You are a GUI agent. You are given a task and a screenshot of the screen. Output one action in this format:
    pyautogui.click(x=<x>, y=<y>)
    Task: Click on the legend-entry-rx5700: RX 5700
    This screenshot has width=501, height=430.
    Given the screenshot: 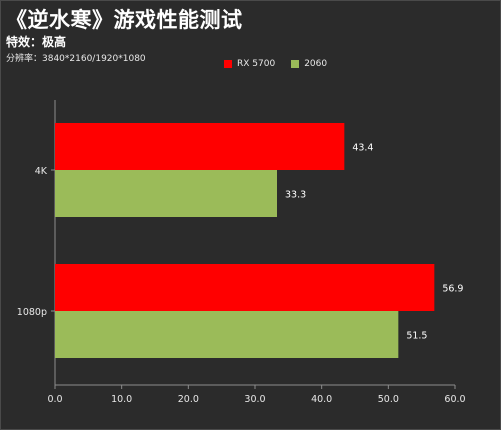 What is the action you would take?
    pyautogui.click(x=249, y=64)
    